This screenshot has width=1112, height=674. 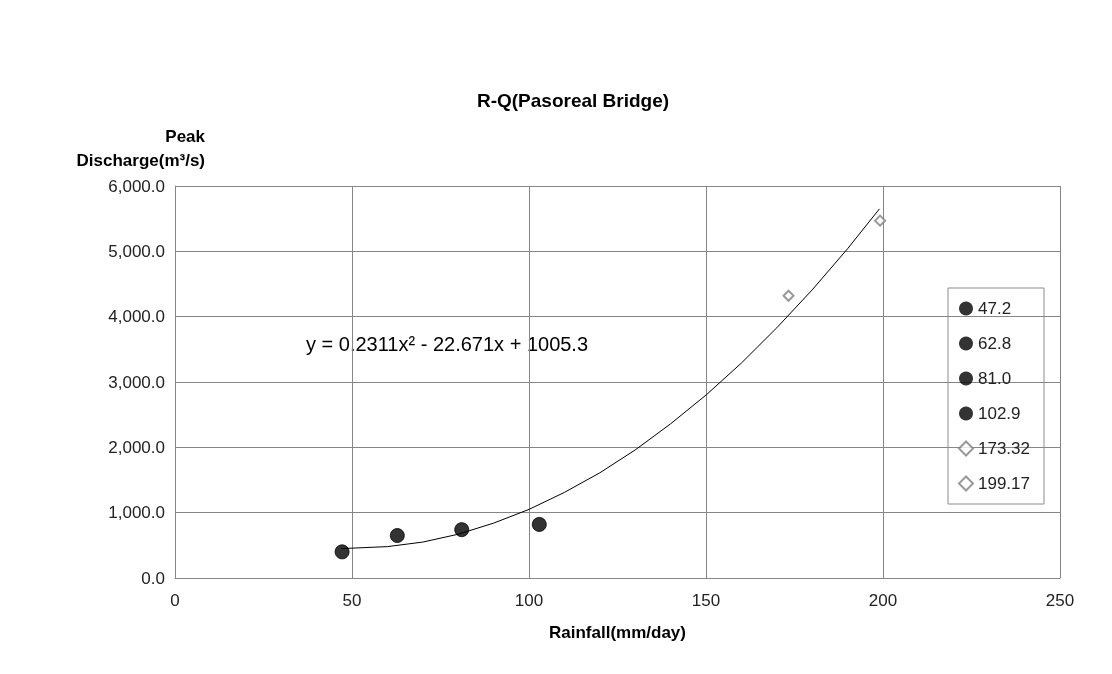 What do you see at coordinates (136, 447) in the screenshot?
I see `y-tick-label: 2,000.0` at bounding box center [136, 447].